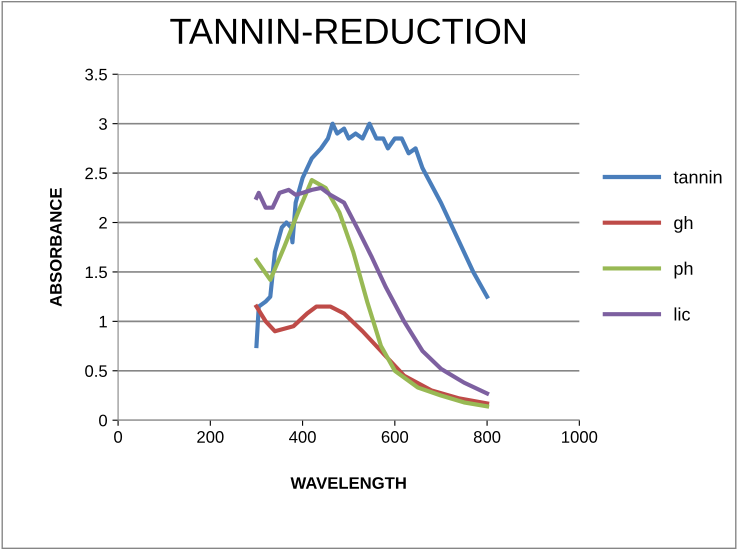 The width and height of the screenshot is (738, 550). Describe the element at coordinates (302, 437) in the screenshot. I see `x-tick-label: 400` at that location.